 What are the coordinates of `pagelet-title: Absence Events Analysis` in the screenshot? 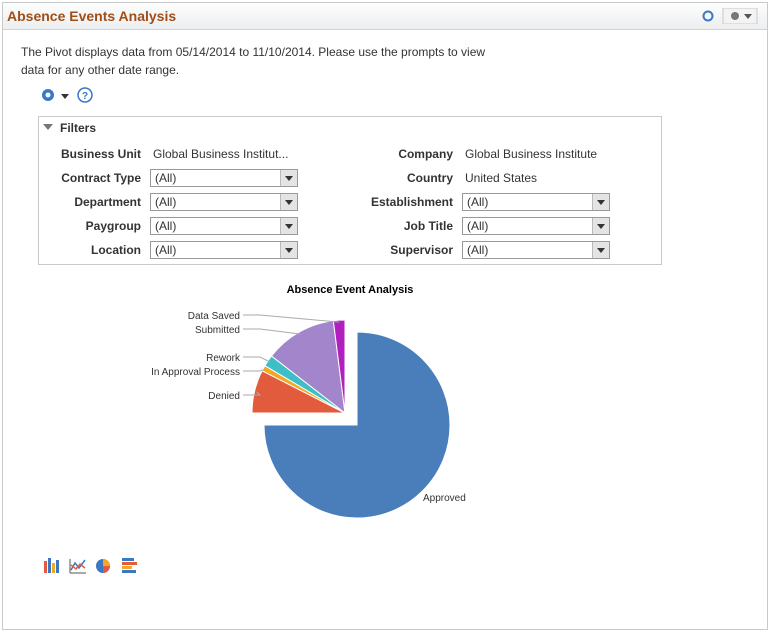 It's located at (92, 16).